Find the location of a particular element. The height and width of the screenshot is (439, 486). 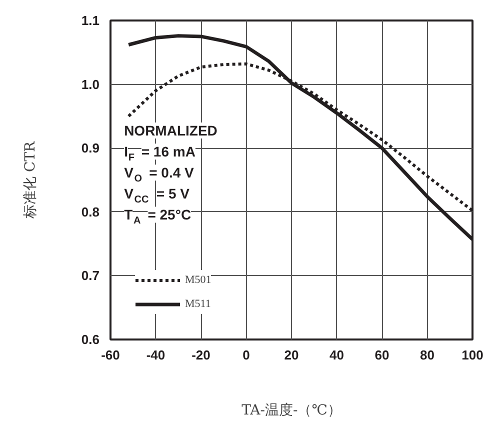

x-tick-label: -60 is located at coordinates (110, 355).